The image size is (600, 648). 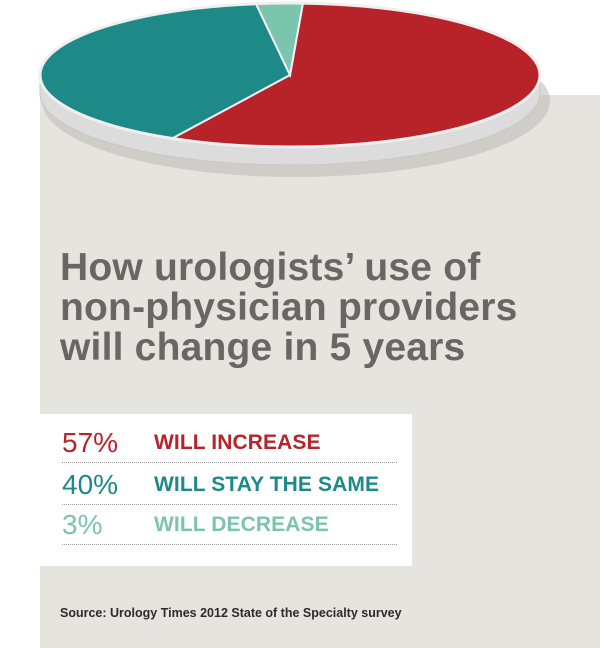 What do you see at coordinates (263, 347) in the screenshot?
I see `title-line-3: will change in 5 years` at bounding box center [263, 347].